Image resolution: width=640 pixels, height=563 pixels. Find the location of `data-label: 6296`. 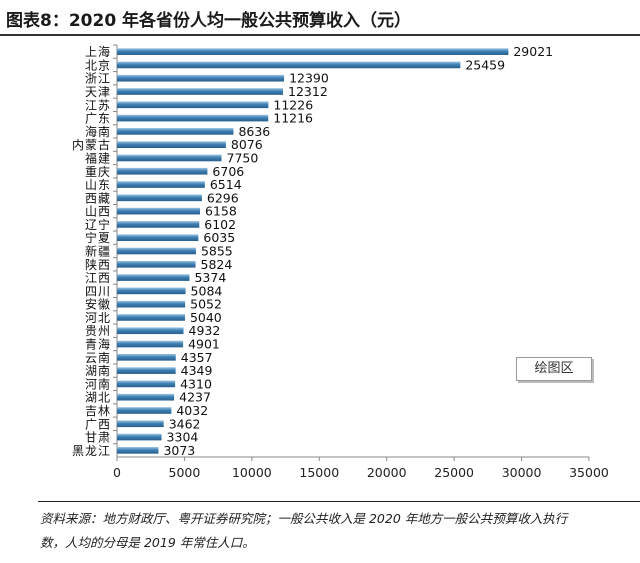

data-label: 6296 is located at coordinates (223, 197).